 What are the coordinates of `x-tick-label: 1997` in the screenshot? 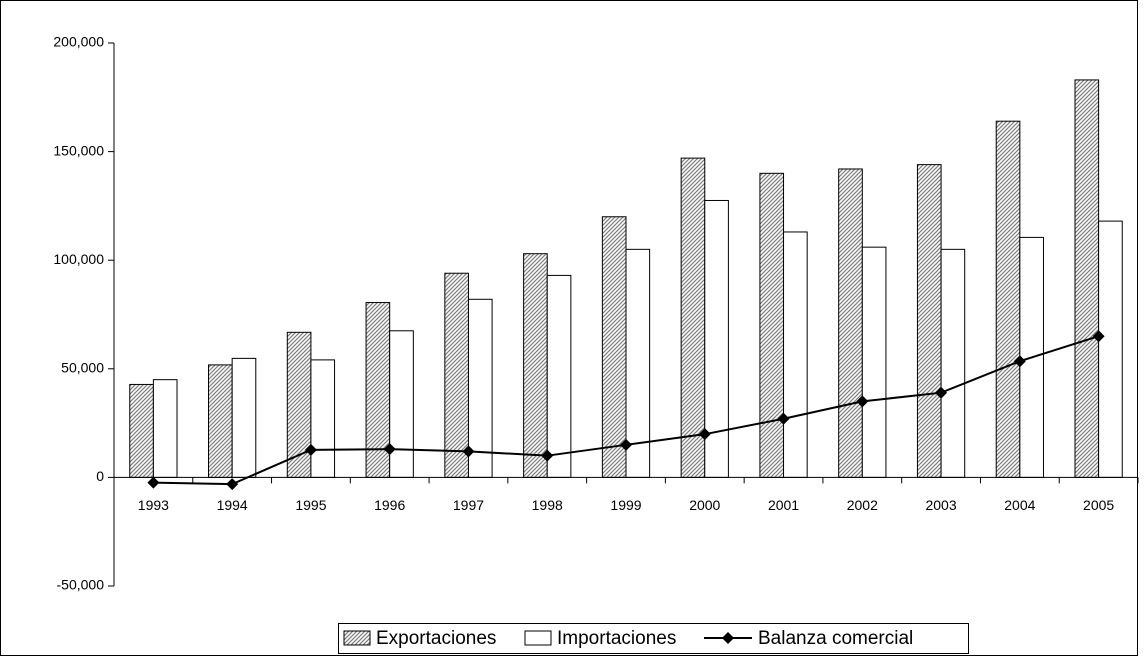 It's located at (468, 505).